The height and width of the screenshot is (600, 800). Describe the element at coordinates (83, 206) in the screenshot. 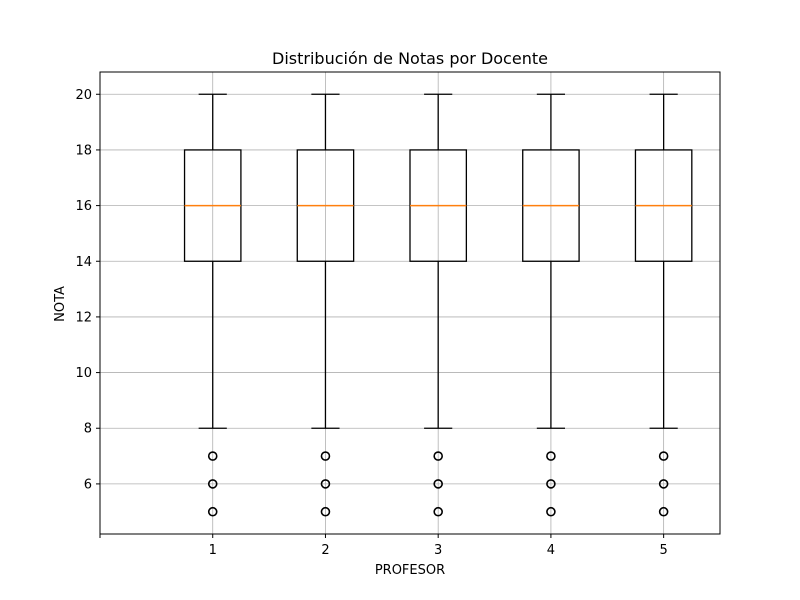

I see `y-tick-label: 16` at that location.